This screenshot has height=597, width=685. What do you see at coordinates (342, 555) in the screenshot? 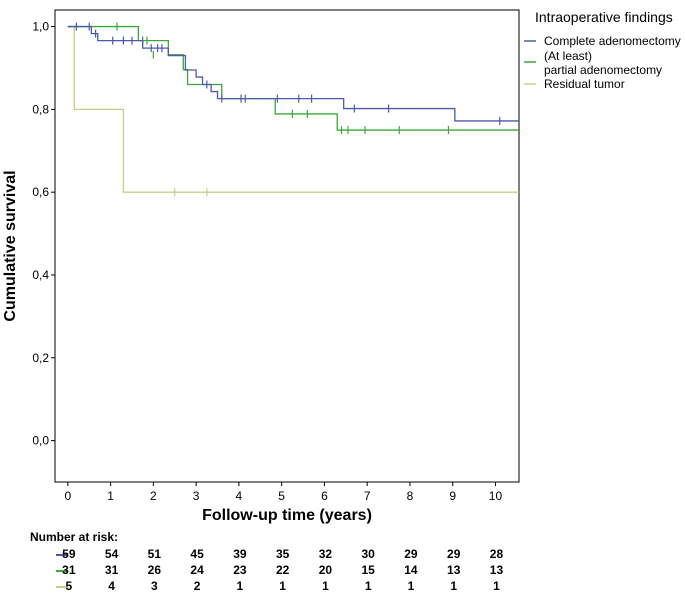
I see `risk-row: 59 54 51 45 39 35 32 30 29 29 28` at bounding box center [342, 555].